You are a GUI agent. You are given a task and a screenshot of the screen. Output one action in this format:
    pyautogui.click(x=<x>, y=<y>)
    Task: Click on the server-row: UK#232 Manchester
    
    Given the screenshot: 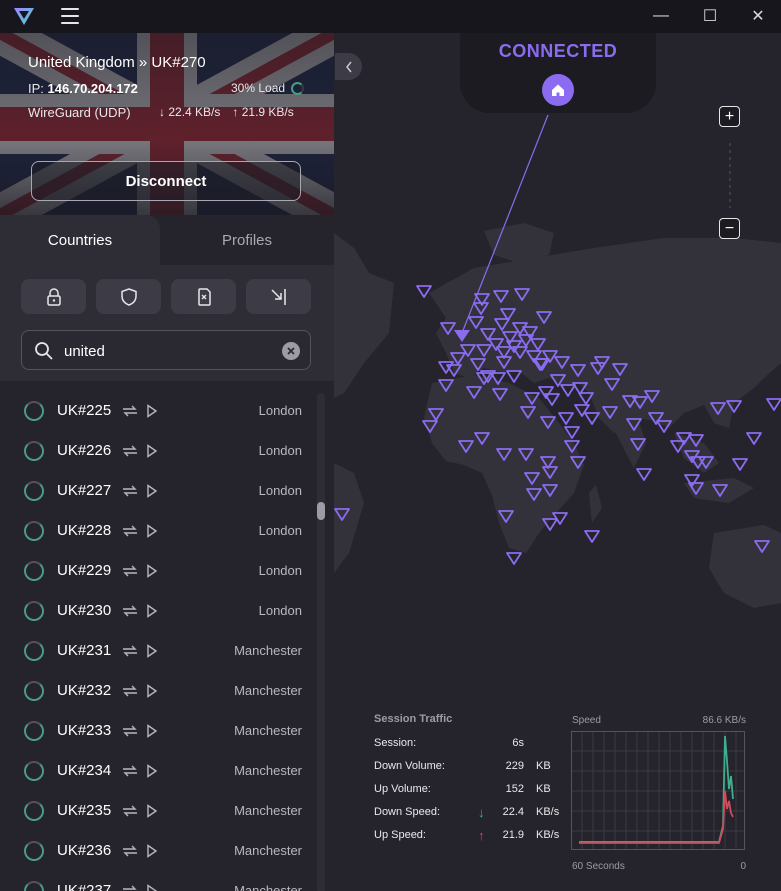 What is the action you would take?
    pyautogui.click(x=160, y=691)
    